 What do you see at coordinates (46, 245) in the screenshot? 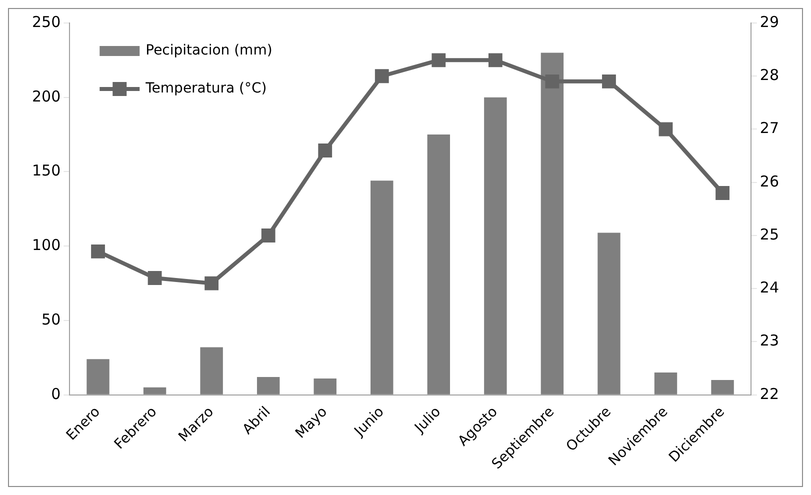
I see `y-tick-label: 100` at bounding box center [46, 245].